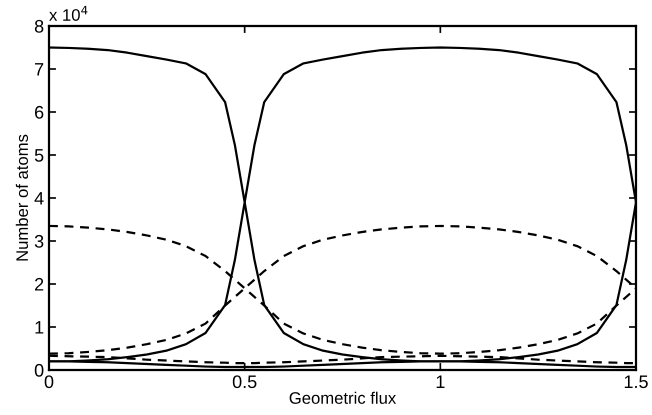 Image resolution: width=652 pixels, height=415 pixels. I want to click on y-tick-label: 5, so click(39, 155).